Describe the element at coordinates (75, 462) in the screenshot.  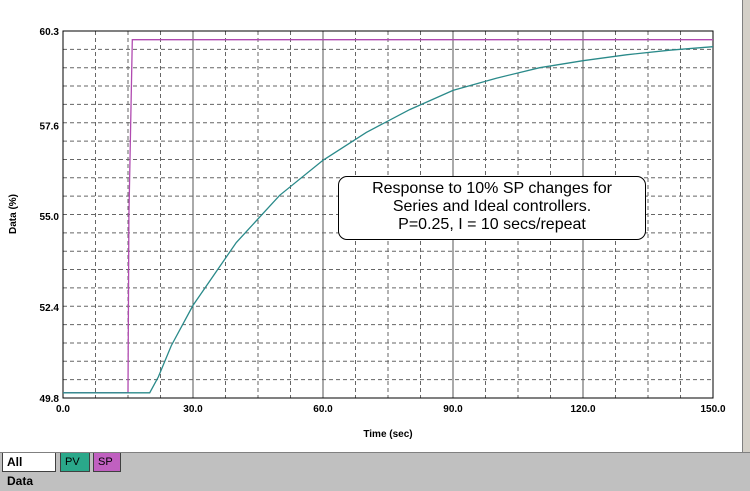
I see `tab-pv: PV` at that location.